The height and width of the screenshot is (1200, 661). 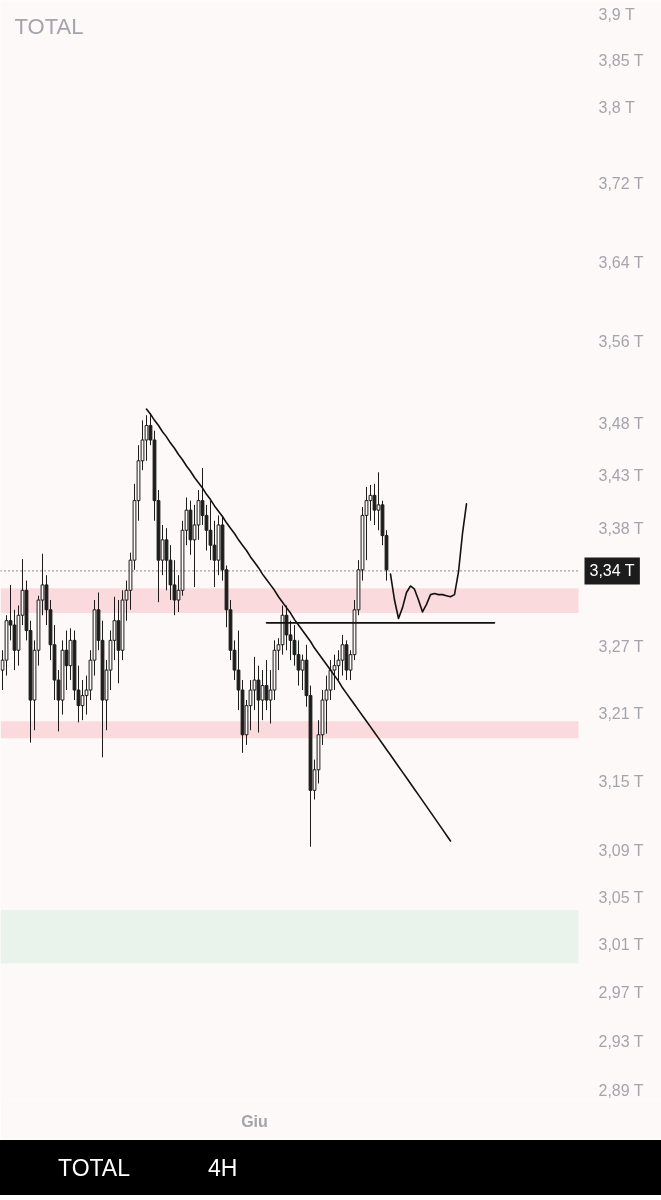 What do you see at coordinates (223, 1168) in the screenshot?
I see `text: 4H` at bounding box center [223, 1168].